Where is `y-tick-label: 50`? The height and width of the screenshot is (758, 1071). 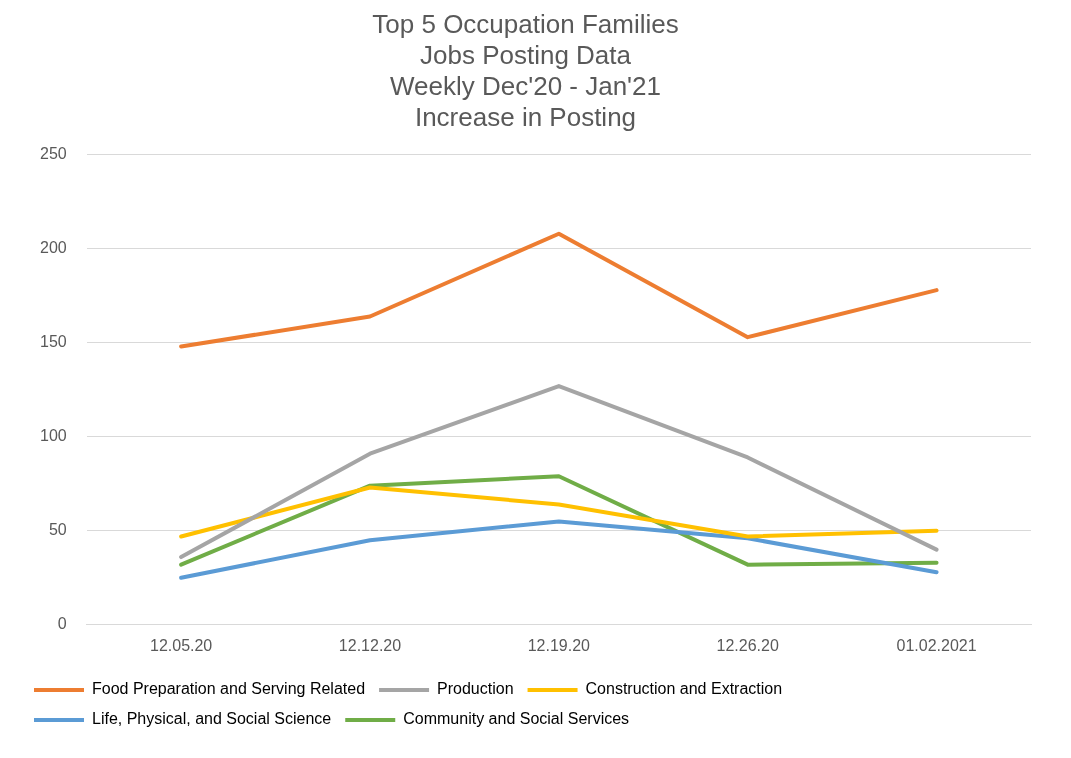 y-tick-label: 50 is located at coordinates (57, 530).